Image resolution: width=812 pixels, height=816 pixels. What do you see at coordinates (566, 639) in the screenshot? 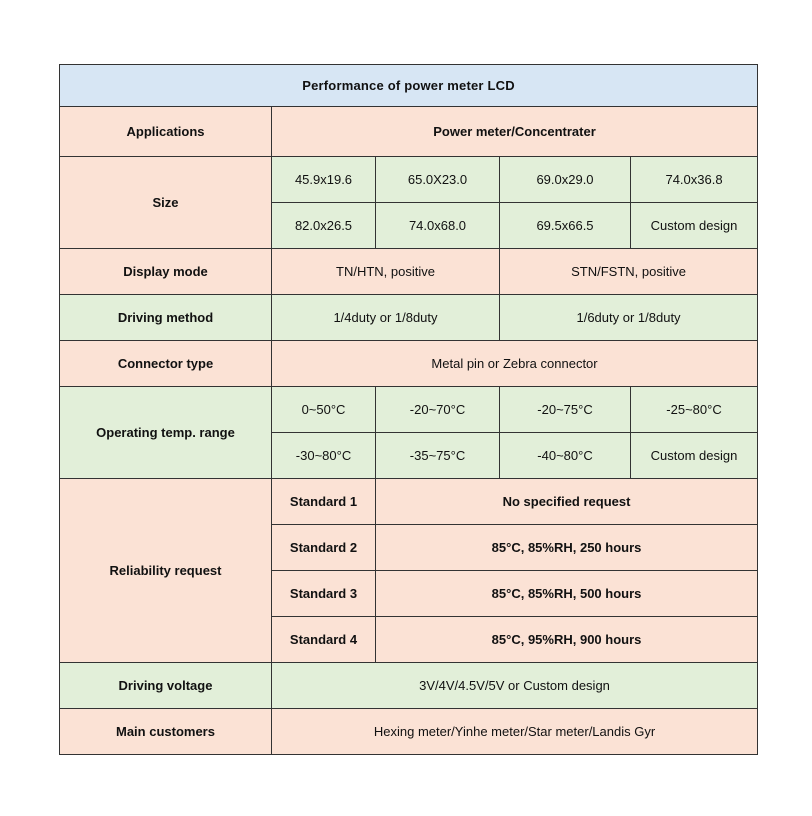
I see `reliability-value: 85°C, 95%RH, 900 hours` at bounding box center [566, 639].